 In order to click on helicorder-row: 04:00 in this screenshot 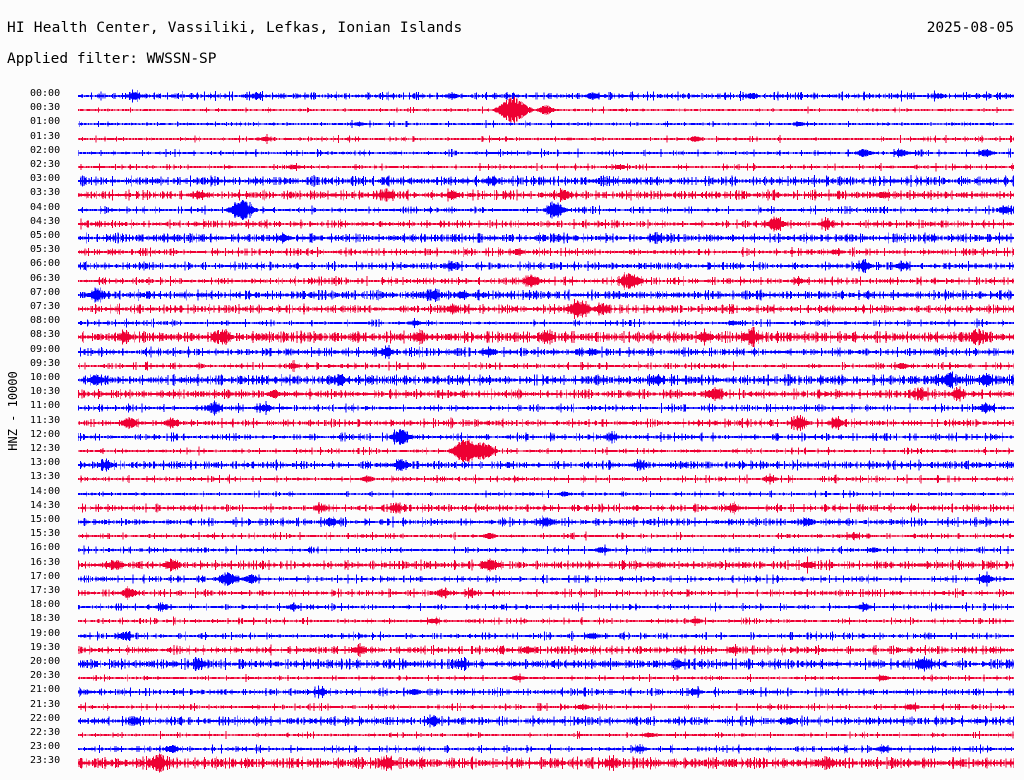, I will do `click(512, 209)`.